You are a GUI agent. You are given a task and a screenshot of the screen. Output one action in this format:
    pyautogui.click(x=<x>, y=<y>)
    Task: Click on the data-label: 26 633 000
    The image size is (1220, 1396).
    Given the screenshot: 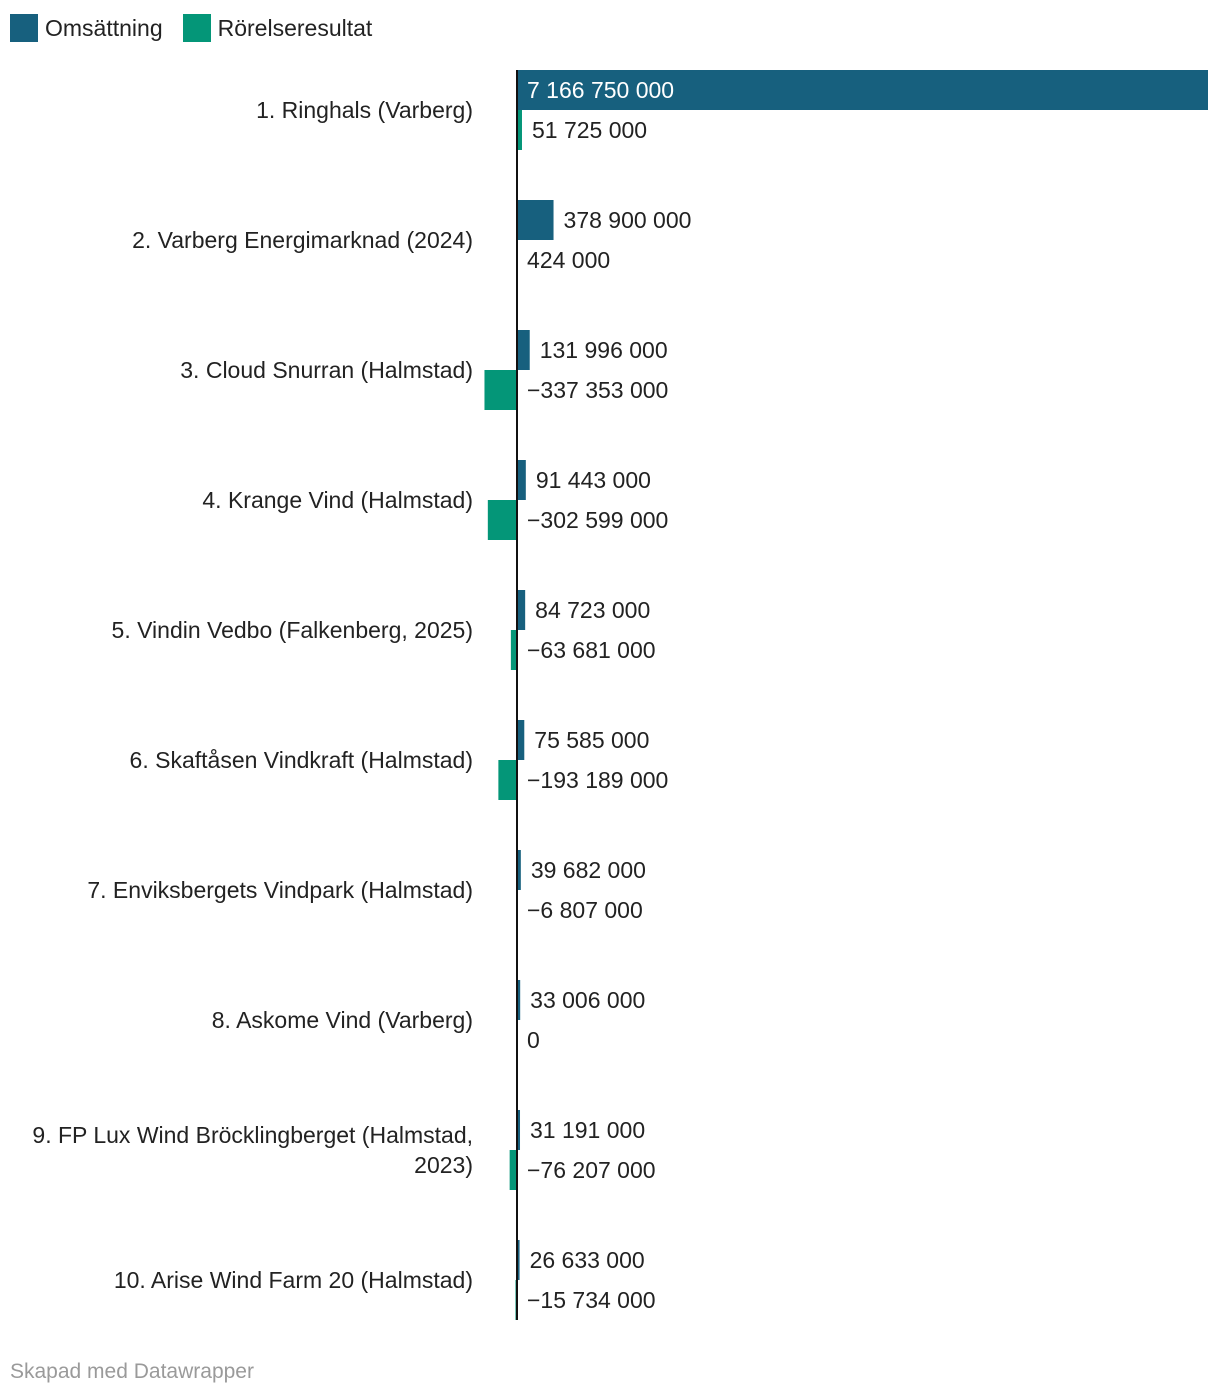 What is the action you would take?
    pyautogui.click(x=587, y=1260)
    